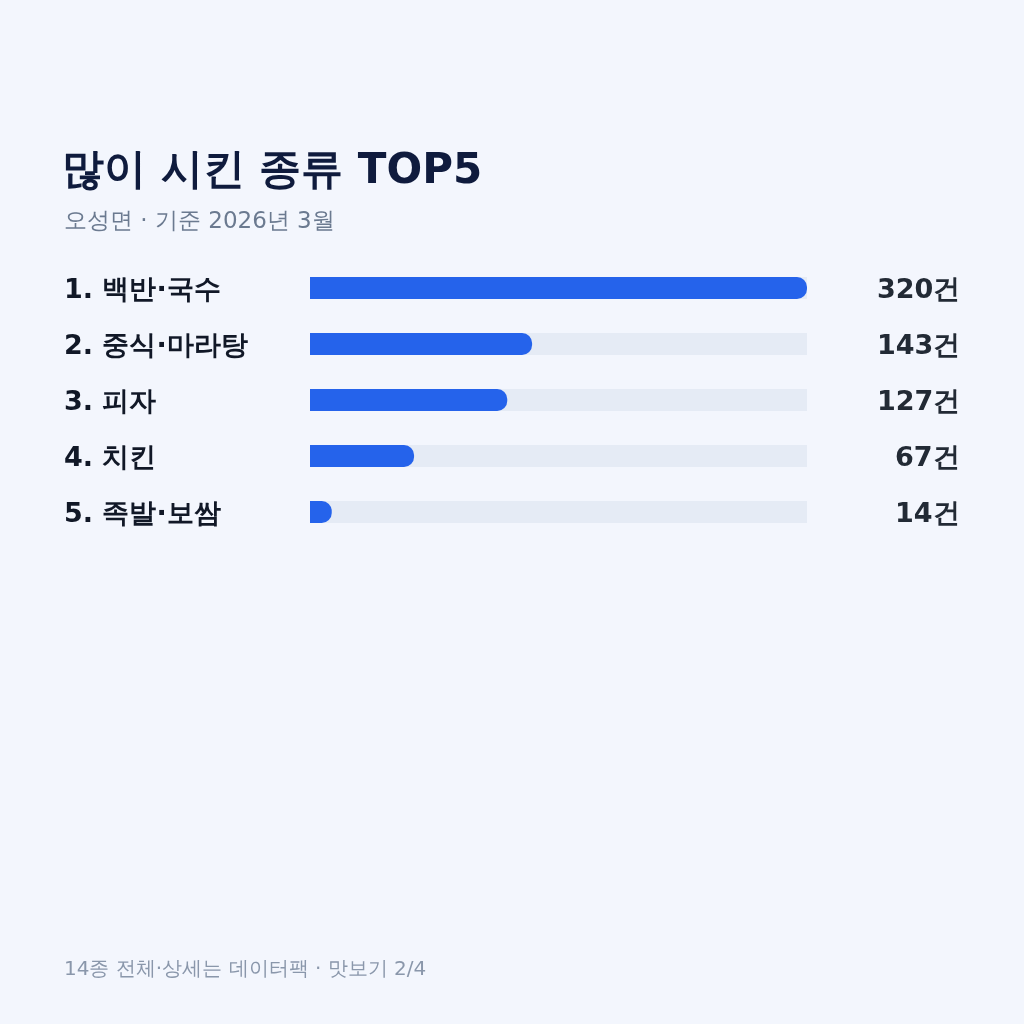 This screenshot has width=1024, height=1024. I want to click on data-label: 127건, so click(919, 400).